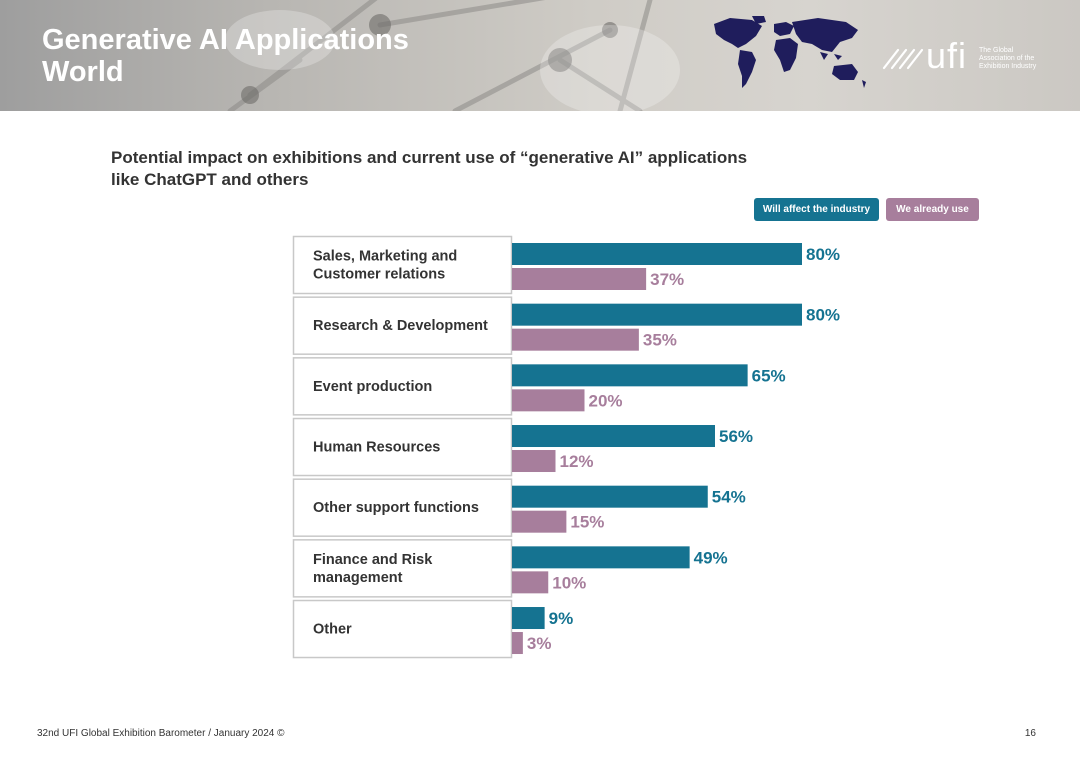 Image resolution: width=1080 pixels, height=764 pixels. I want to click on category-label: management, so click(358, 578).